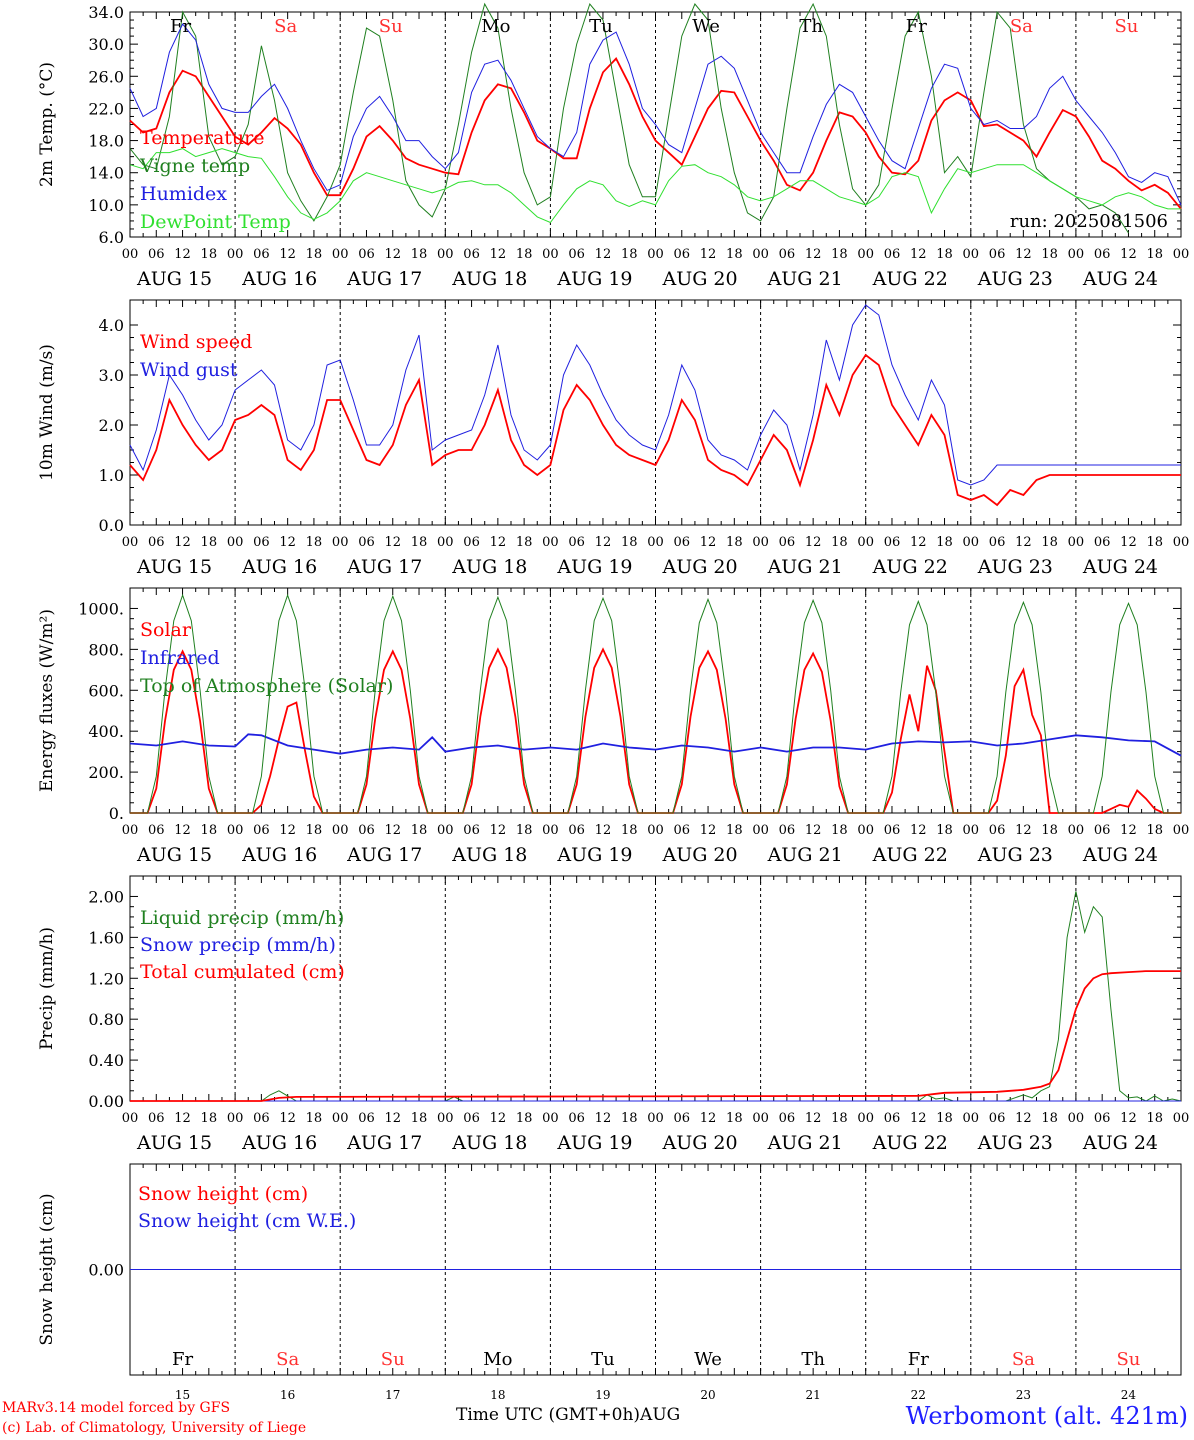 The image size is (1194, 1440). I want to click on day-label: Sa, so click(1023, 1359).